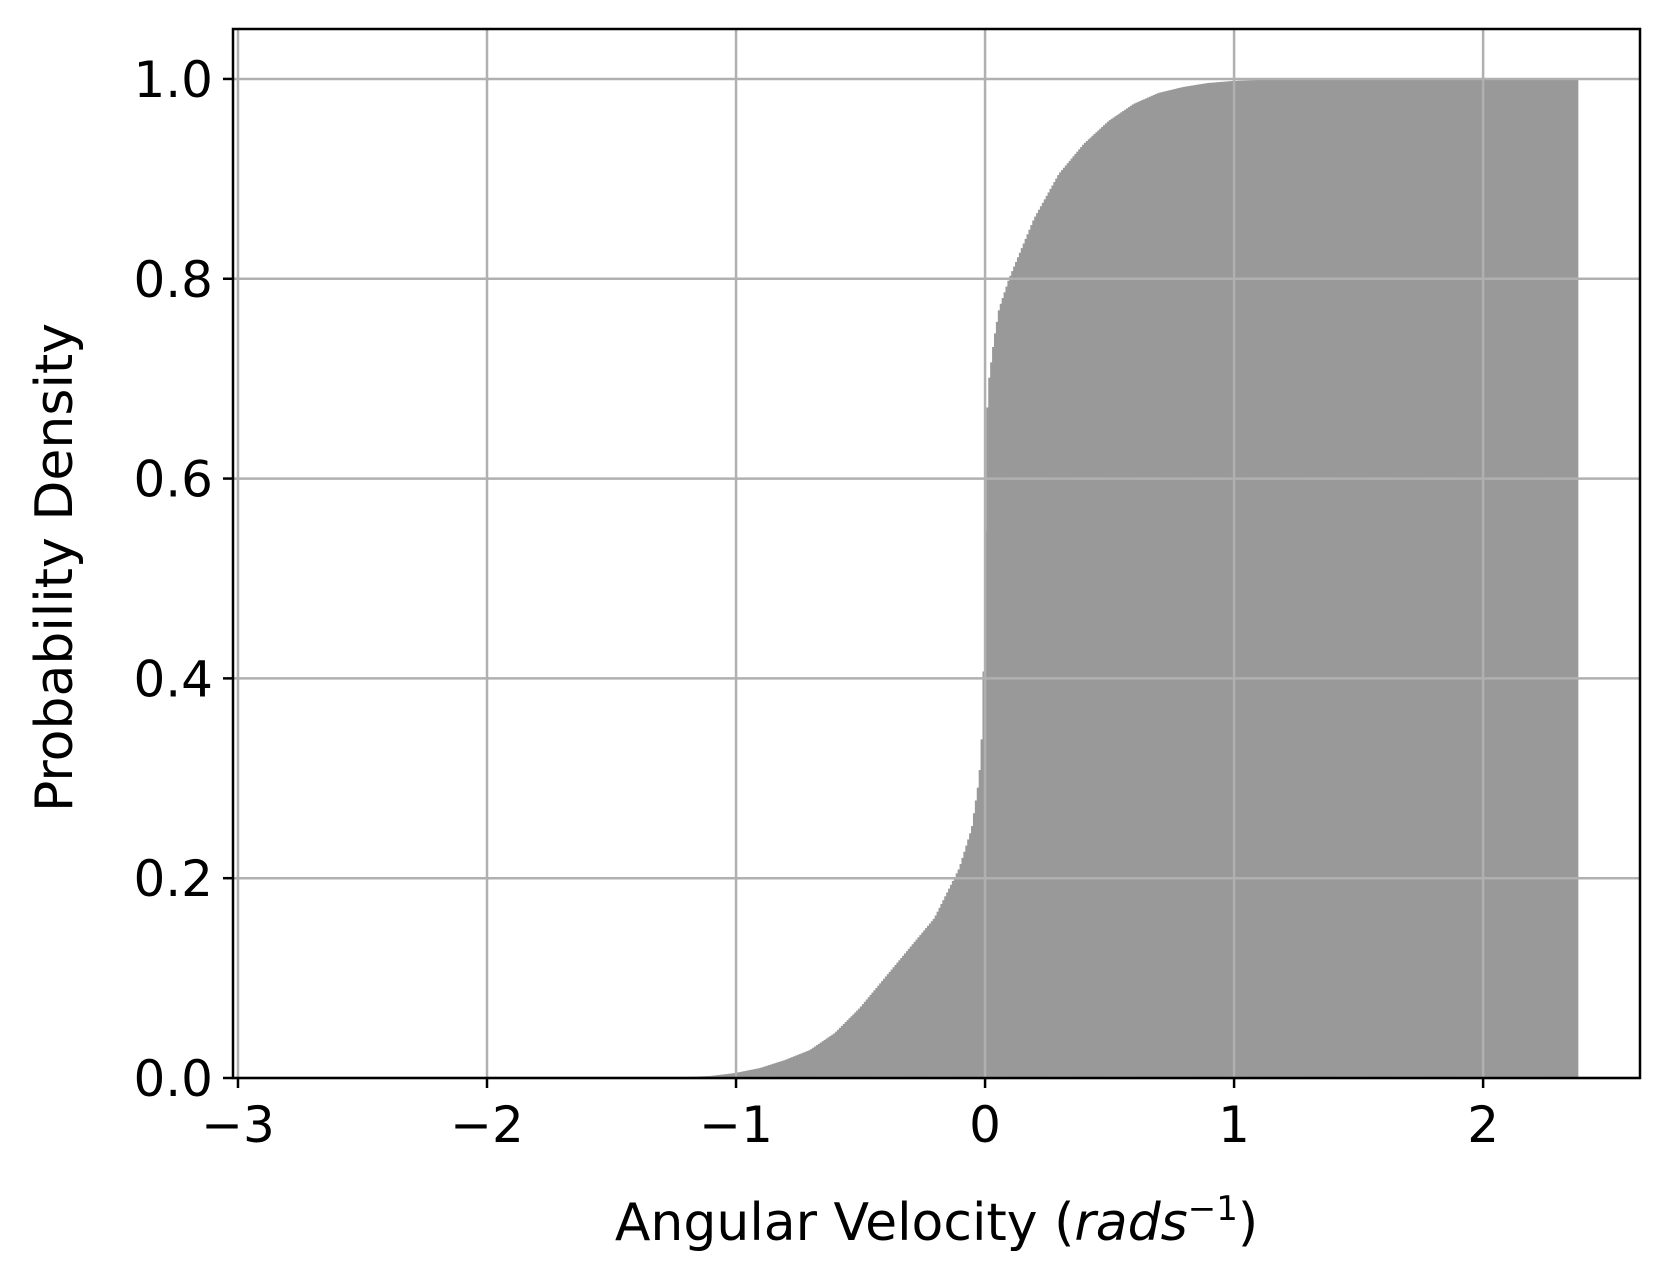 The image size is (1663, 1280). What do you see at coordinates (850, 1116) in the screenshot?
I see `x-axis-ticks: −3 −2 −1 0 1 2` at bounding box center [850, 1116].